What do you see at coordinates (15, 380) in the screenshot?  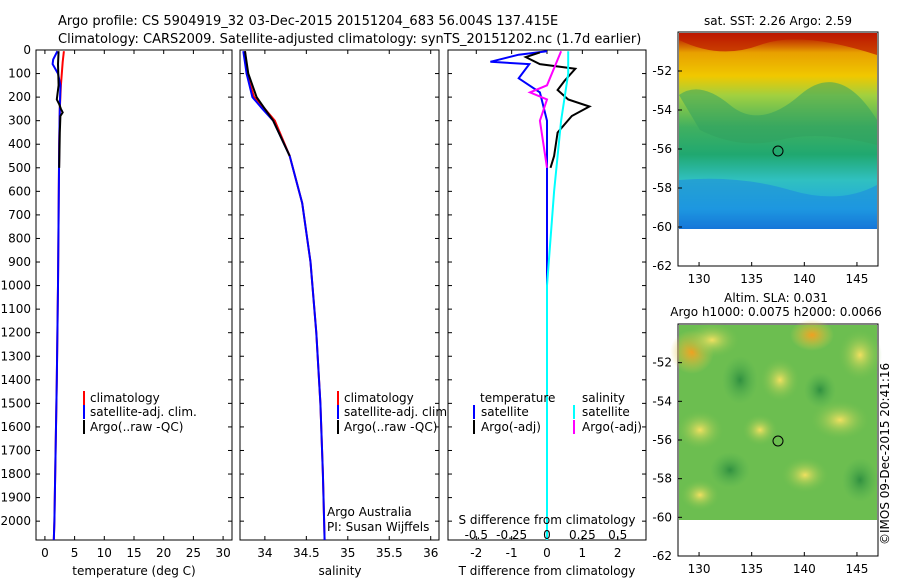 I see `depth-tick-label: 1400` at bounding box center [15, 380].